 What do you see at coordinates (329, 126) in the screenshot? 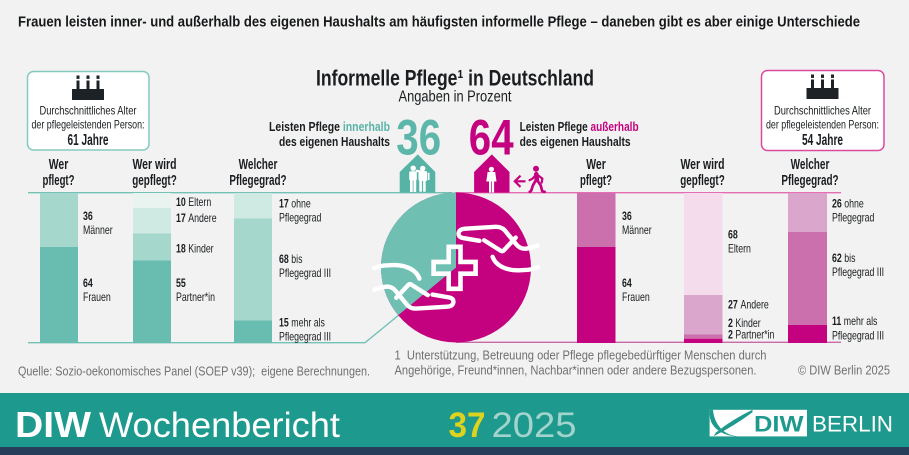
I see `svg-text: Leisten Pflege innerhalb` at bounding box center [329, 126].